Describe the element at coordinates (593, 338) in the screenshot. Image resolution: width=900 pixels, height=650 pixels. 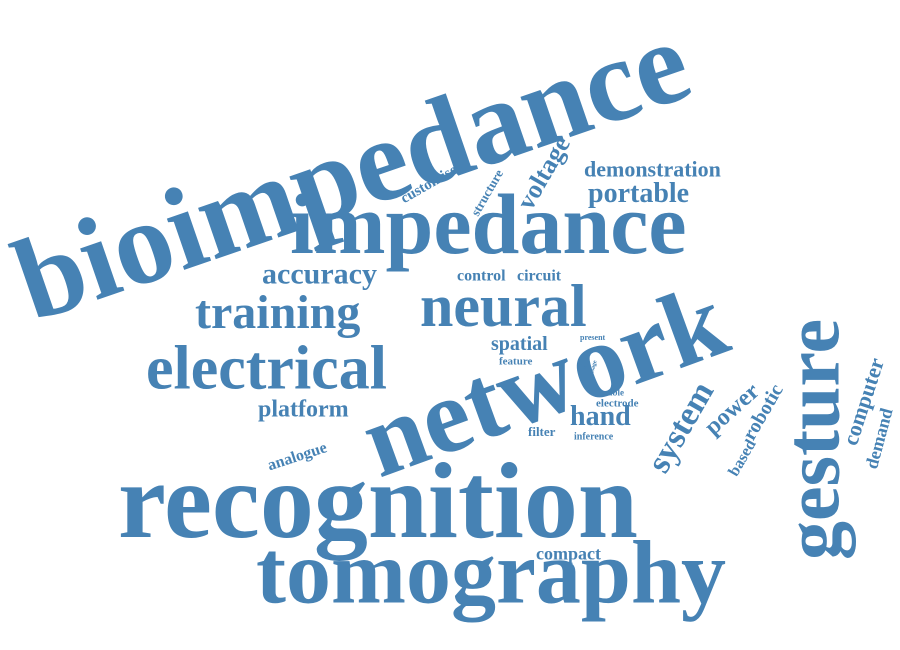
I see `word-present: present` at that location.